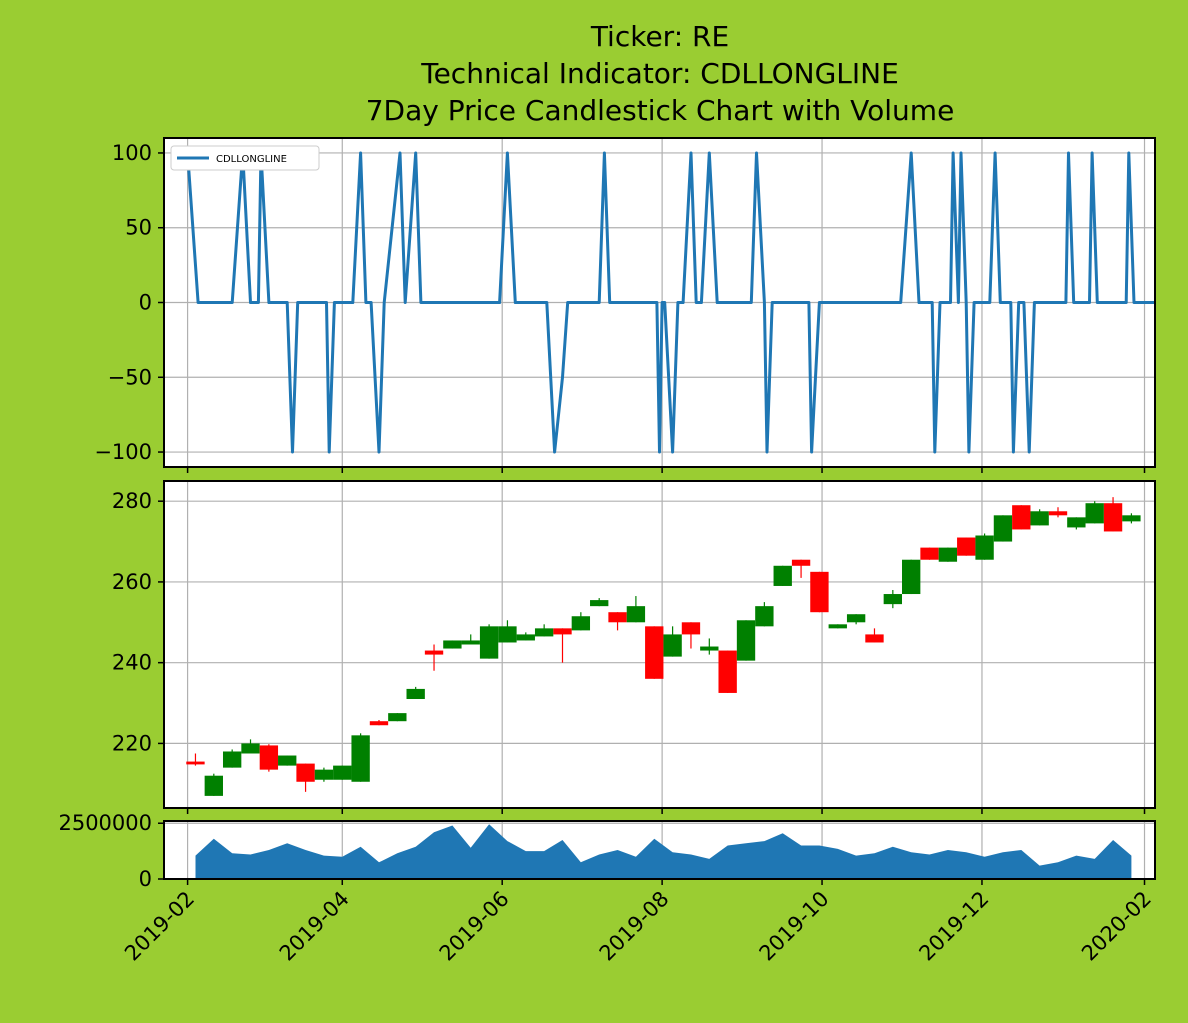 The height and width of the screenshot is (1023, 1188). I want to click on legend: CDLLONGLINE, so click(245, 158).